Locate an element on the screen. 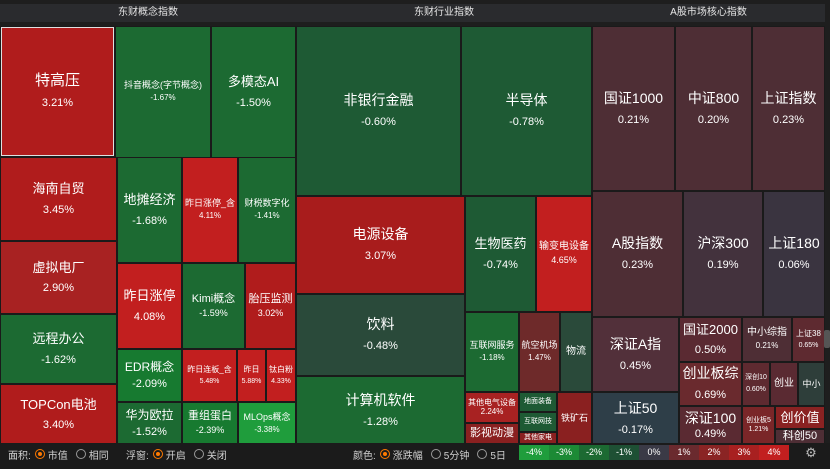 This screenshot has width=830, height=469. heatmap-tile: 创业板5 1.21% is located at coordinates (758, 425).